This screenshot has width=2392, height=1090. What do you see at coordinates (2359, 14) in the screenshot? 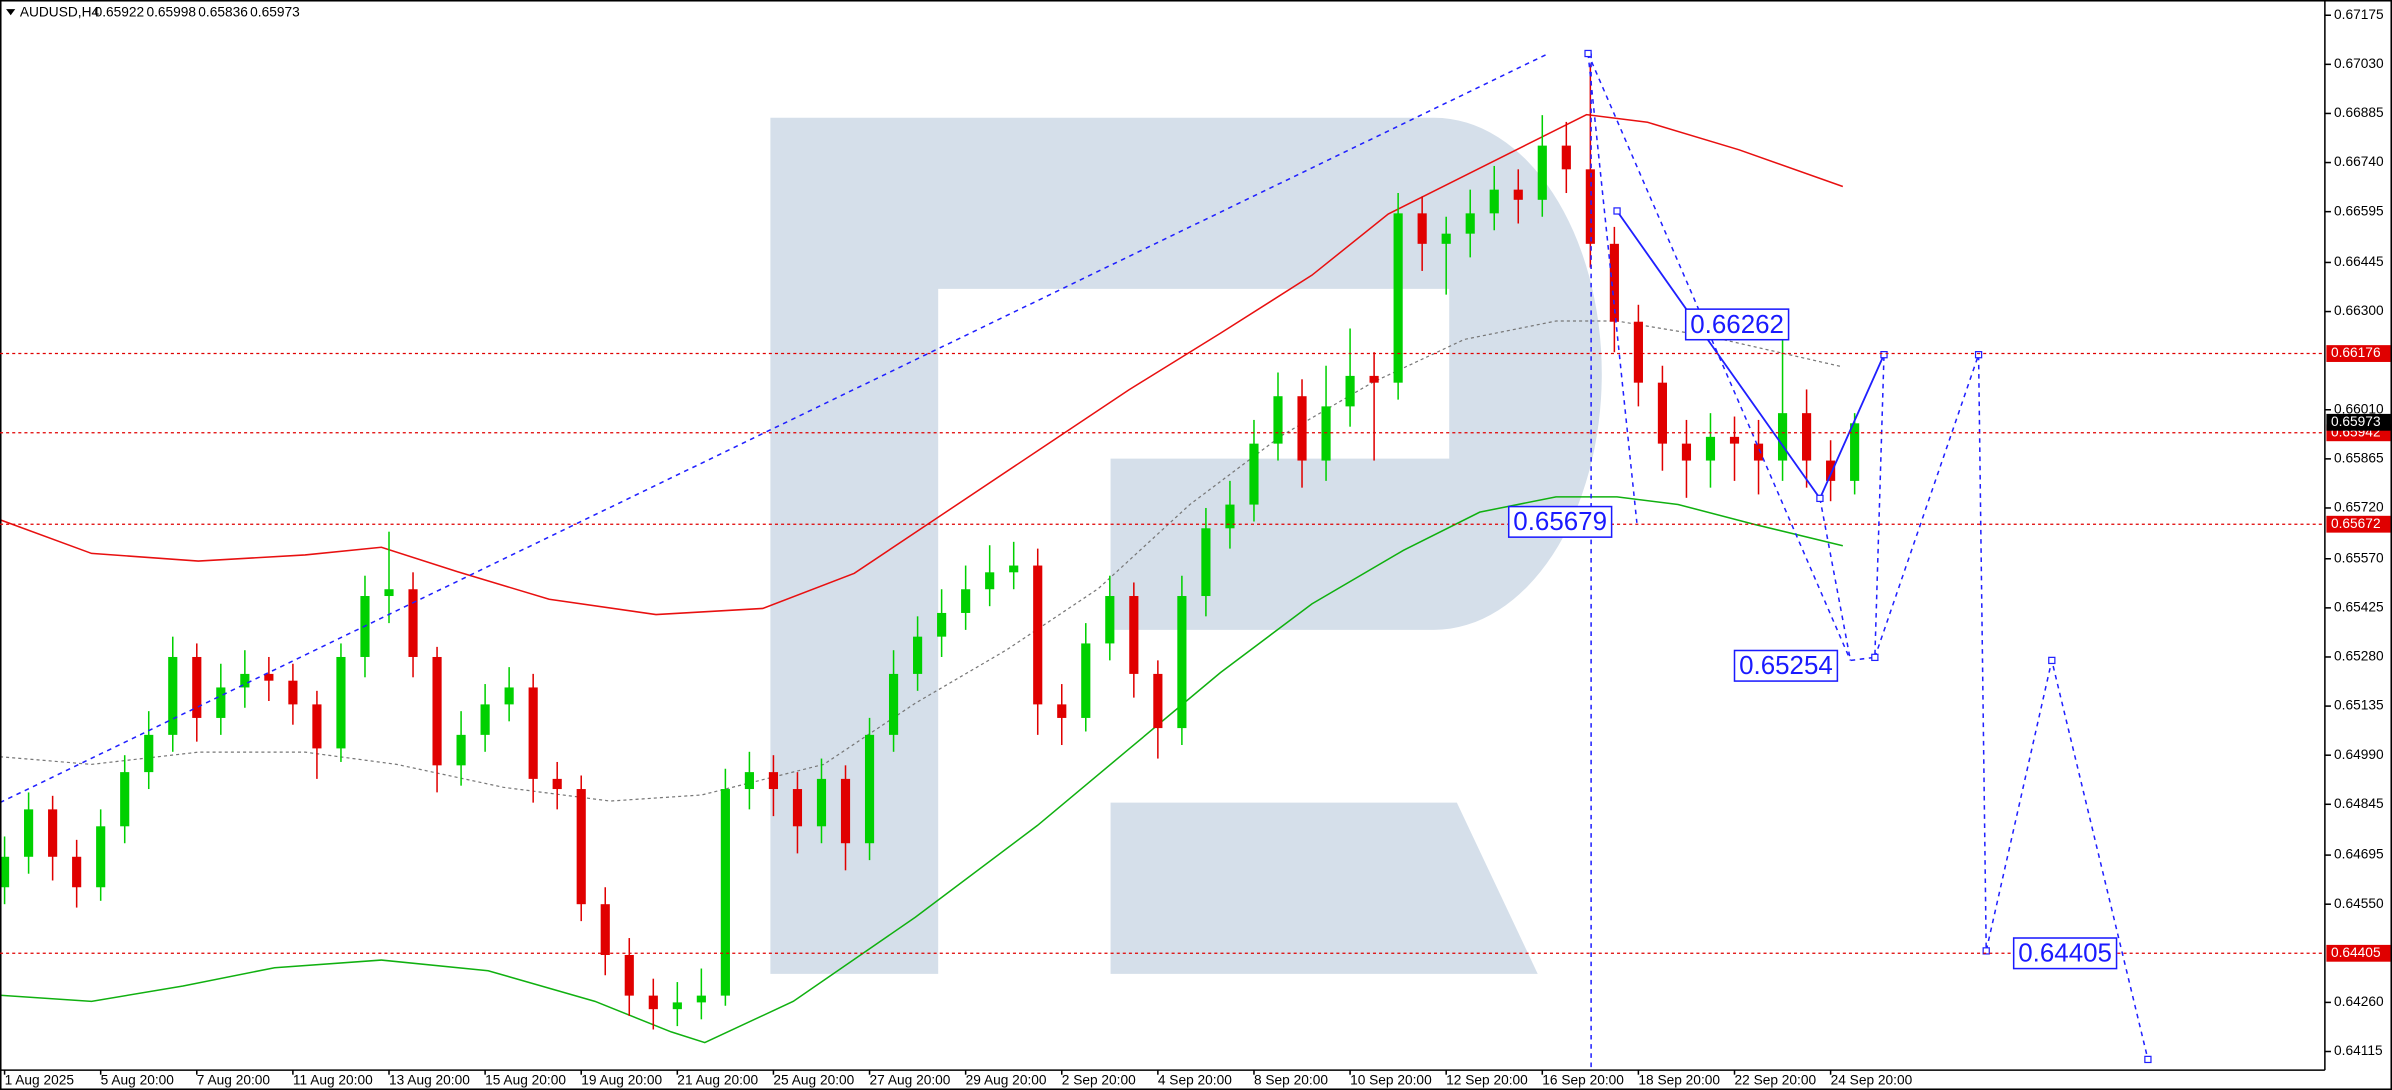
I see `y-tick-label: 0.67175` at bounding box center [2359, 14].